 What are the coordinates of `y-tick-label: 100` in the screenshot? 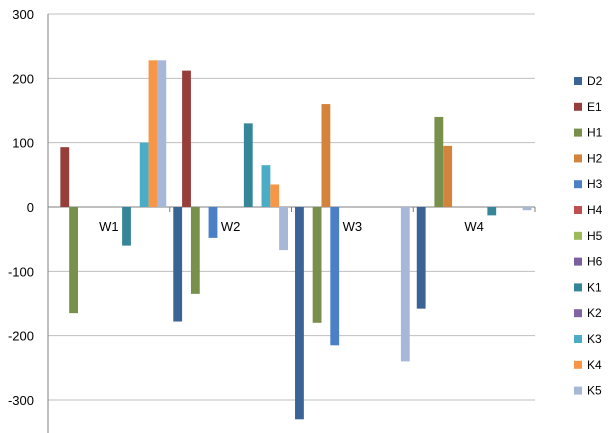 It's located at (23, 143).